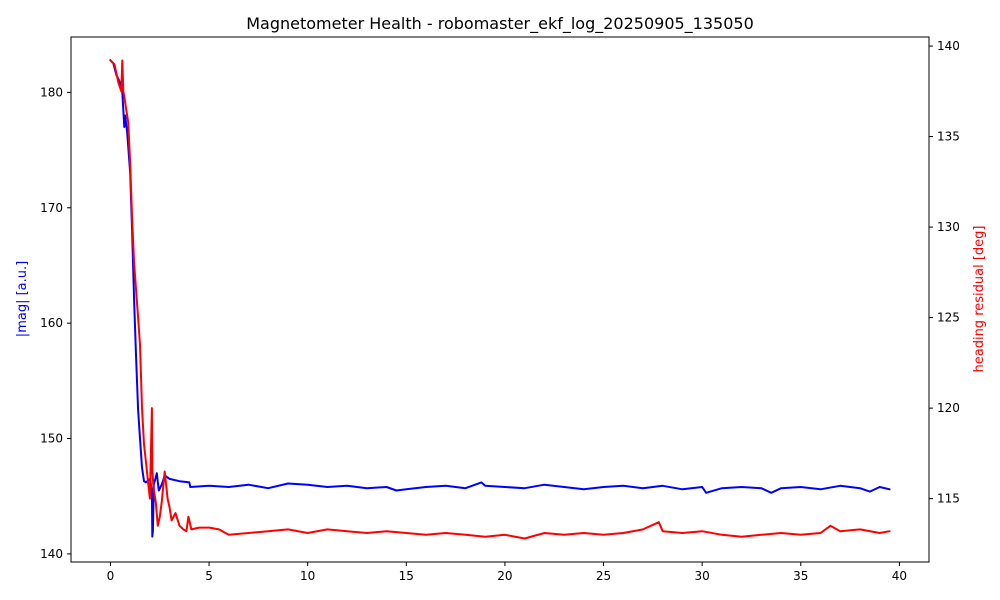 The height and width of the screenshot is (600, 1000). What do you see at coordinates (504, 576) in the screenshot?
I see `x-tick-label: 20` at bounding box center [504, 576].